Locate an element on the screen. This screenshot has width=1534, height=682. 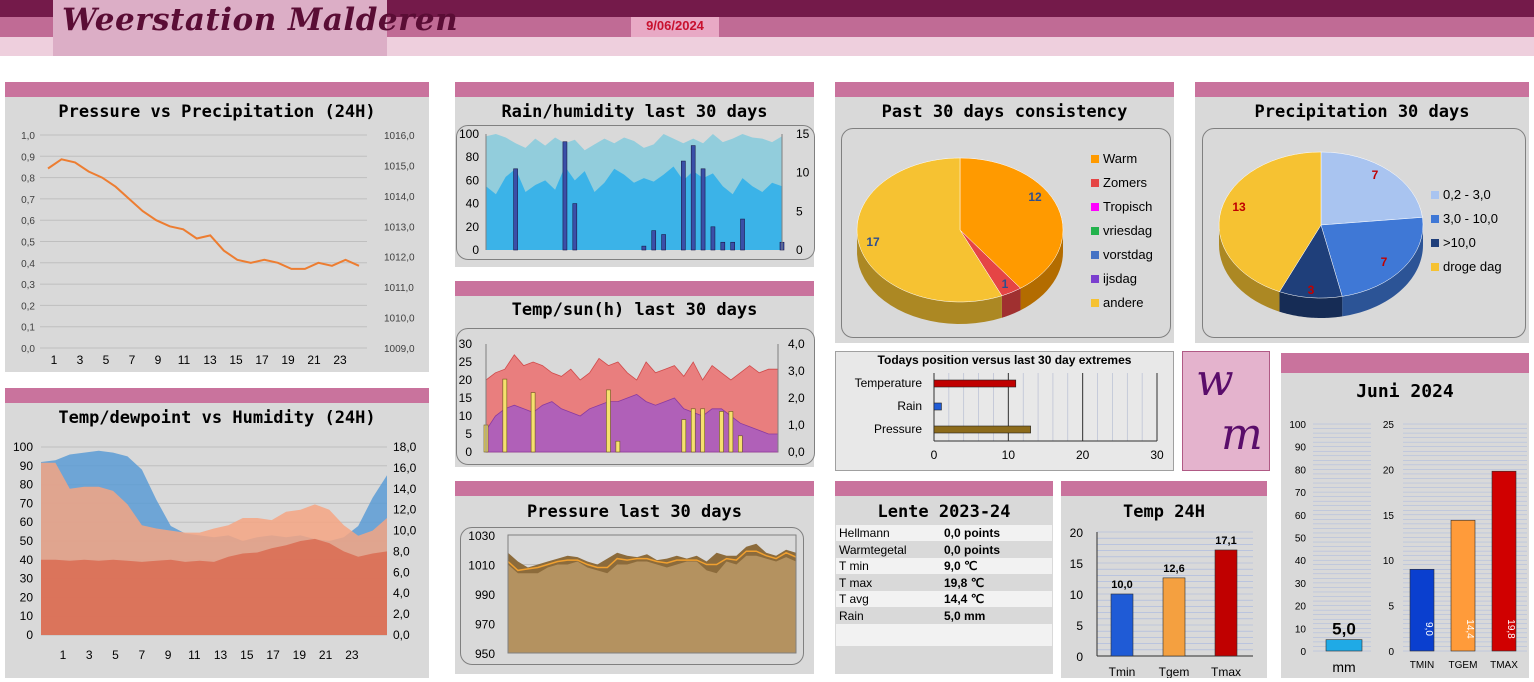
legend-label: 3,0 - 10,0 is located at coordinates (1470, 218).